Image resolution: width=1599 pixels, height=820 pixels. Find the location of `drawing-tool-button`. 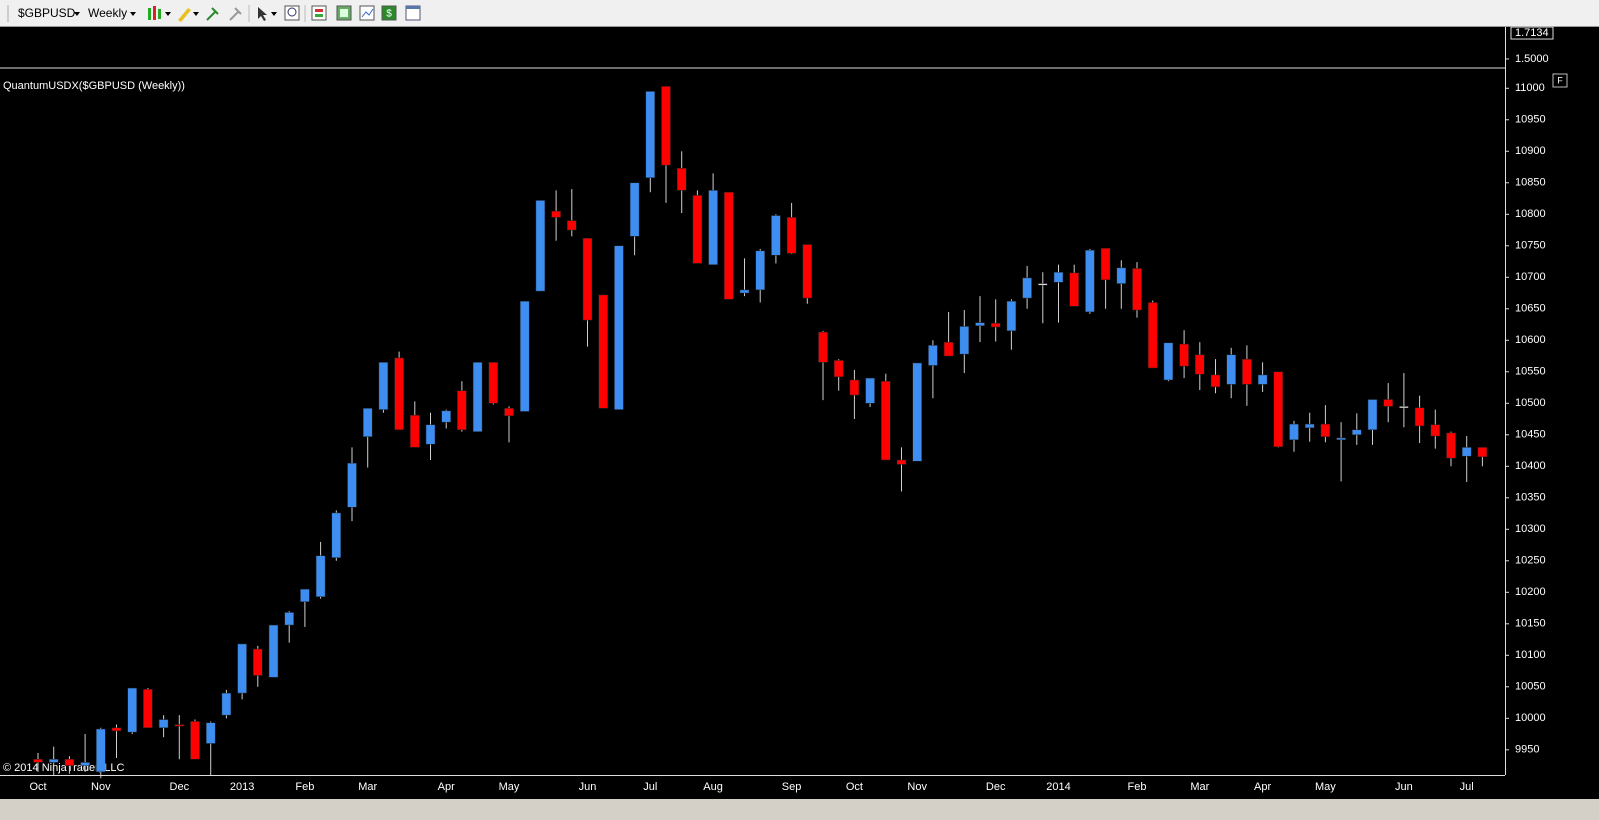

drawing-tool-button is located at coordinates (188, 15).